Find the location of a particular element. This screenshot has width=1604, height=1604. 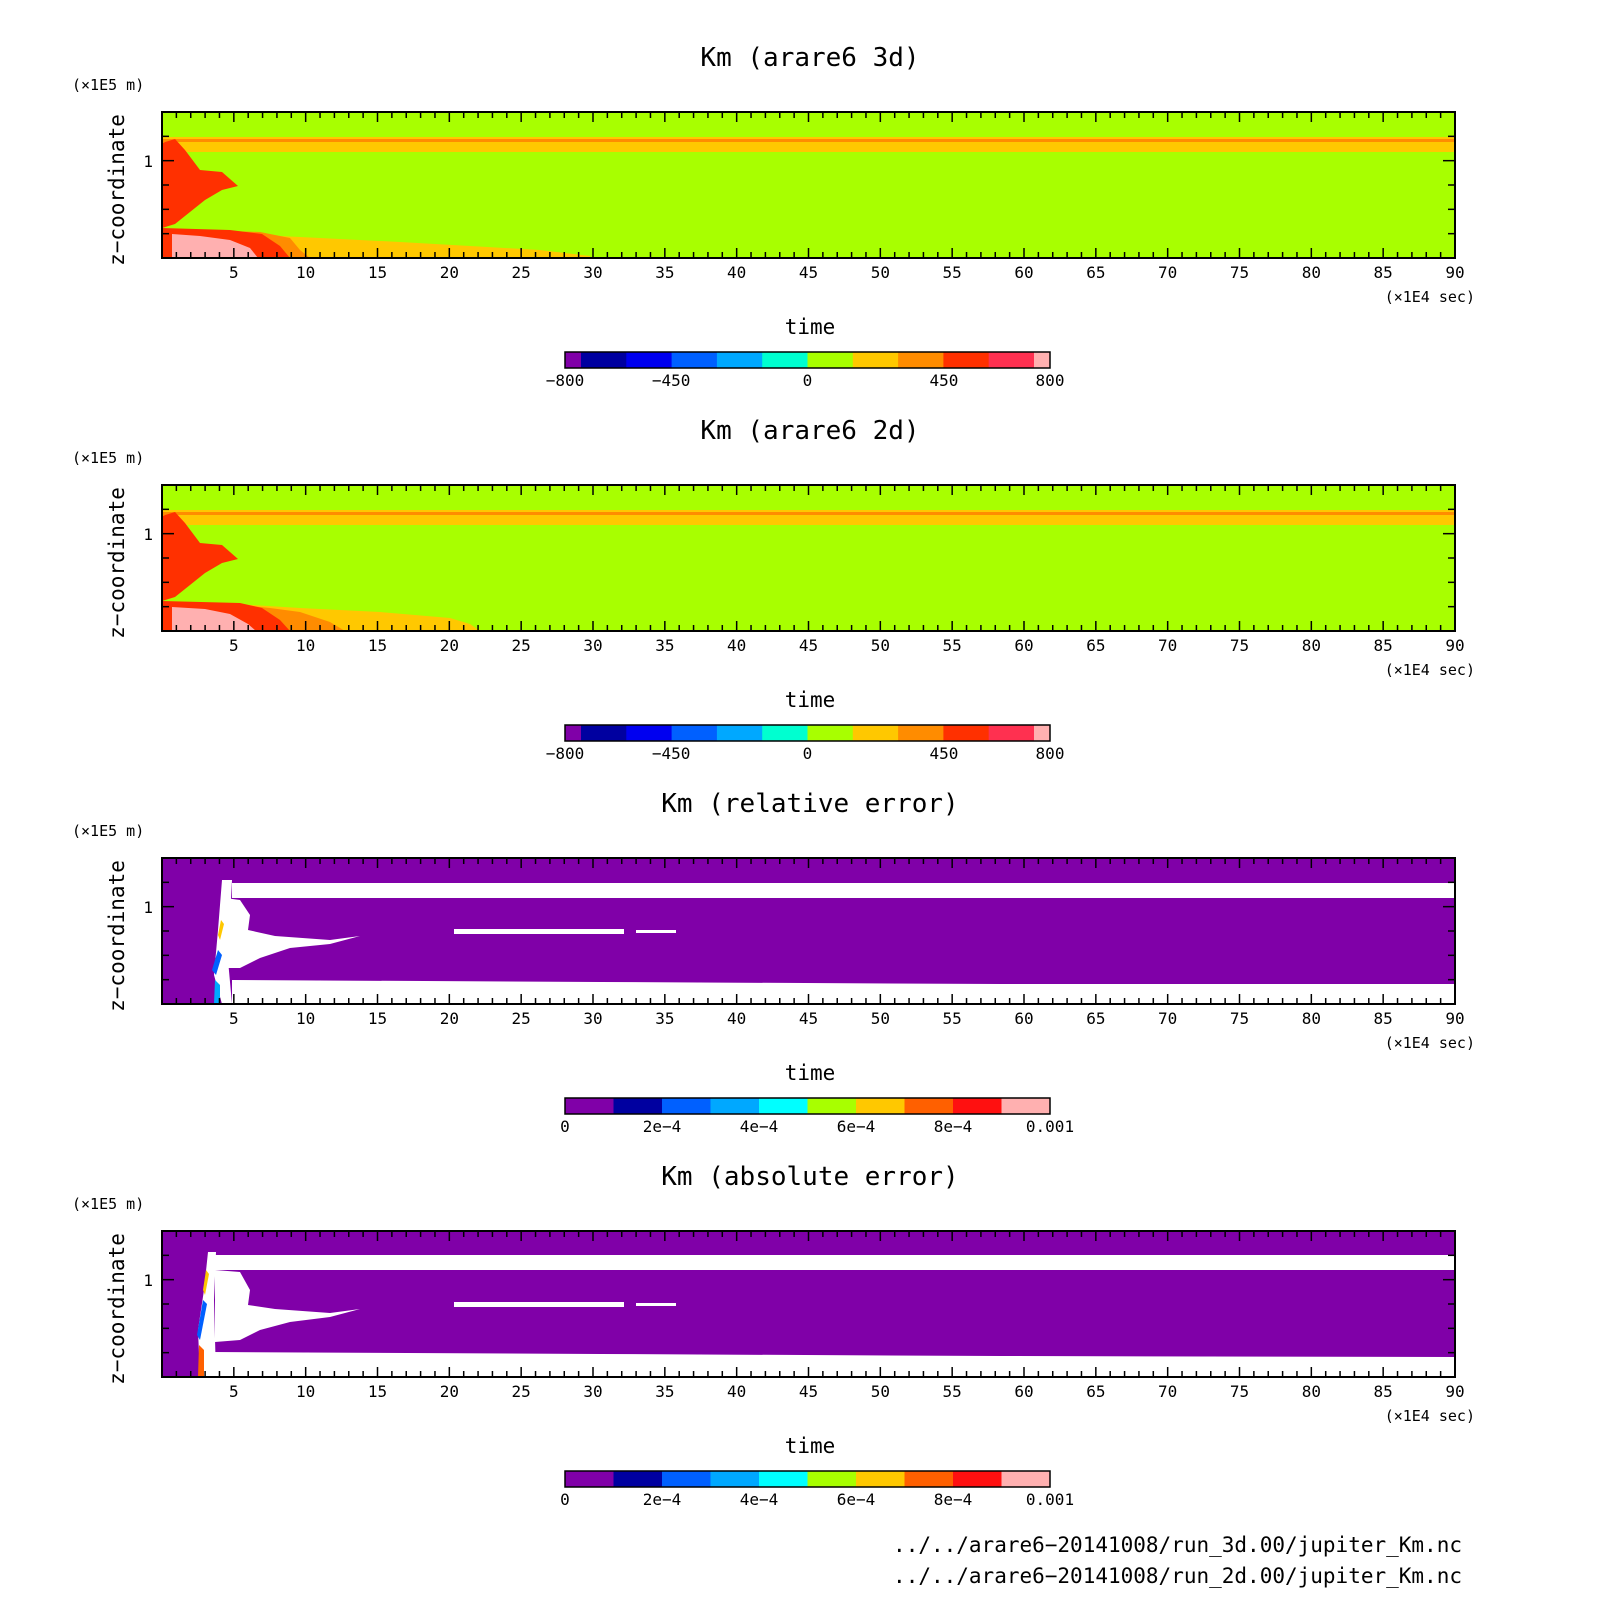

panel-3-x-ticks: 5 10 15 20 25 30 35 40 45 50 55 60 65 70 75 80 85 90 is located at coordinates (813, 943).